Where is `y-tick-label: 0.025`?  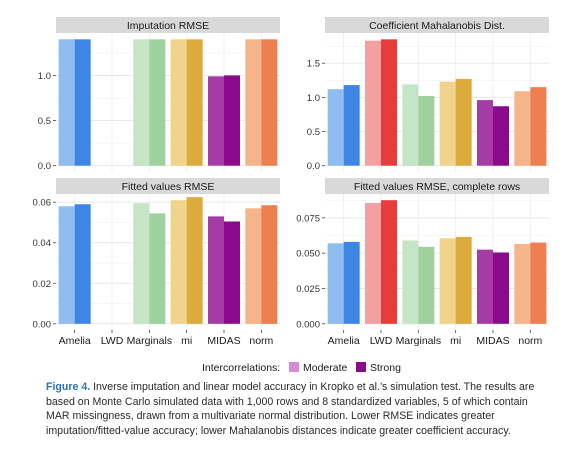 y-tick-label: 0.025 is located at coordinates (308, 289).